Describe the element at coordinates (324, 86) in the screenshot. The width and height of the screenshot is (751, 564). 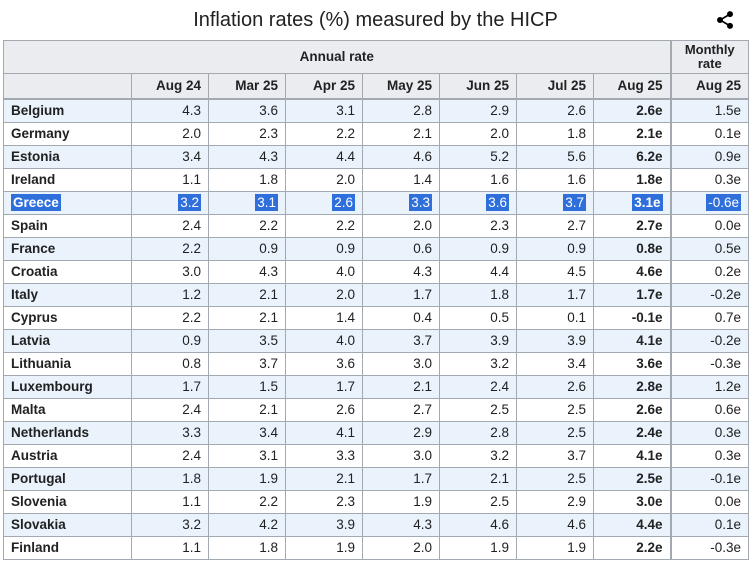
I see `month-column-header: Apr 25` at that location.